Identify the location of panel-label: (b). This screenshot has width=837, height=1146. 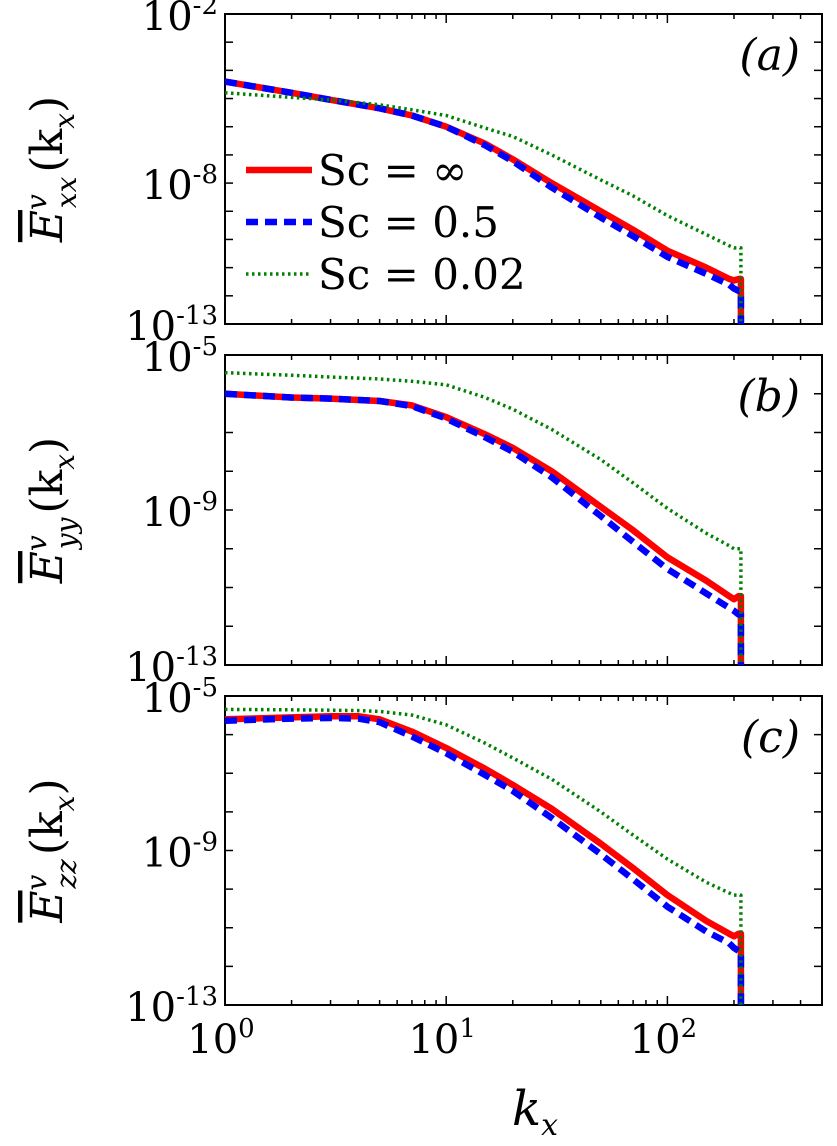
(769, 396).